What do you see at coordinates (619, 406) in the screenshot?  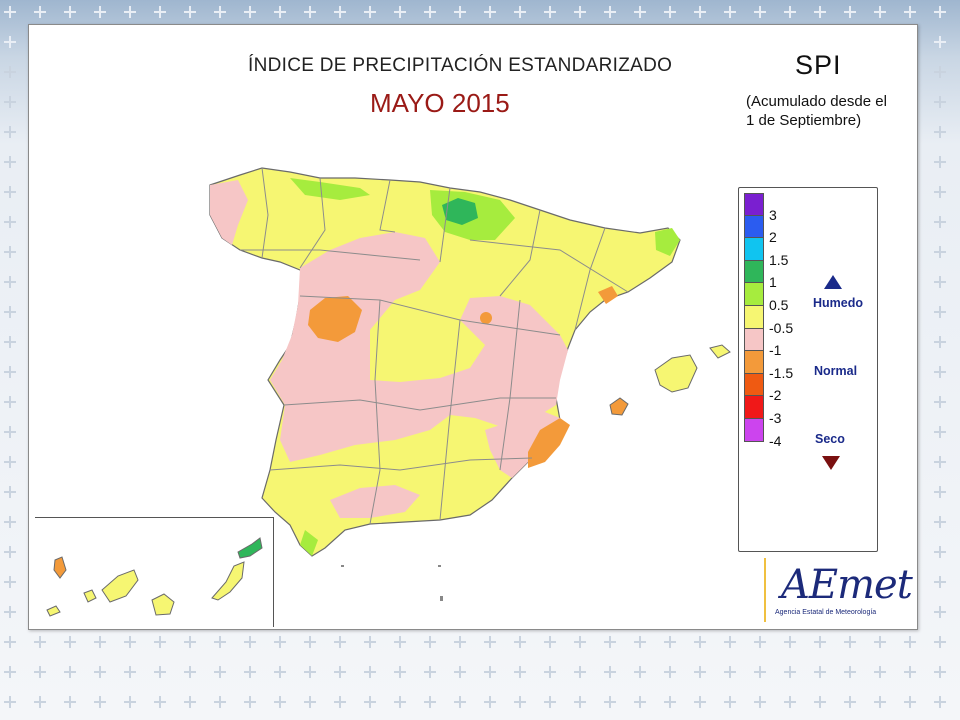 I see `island-ibiza` at bounding box center [619, 406].